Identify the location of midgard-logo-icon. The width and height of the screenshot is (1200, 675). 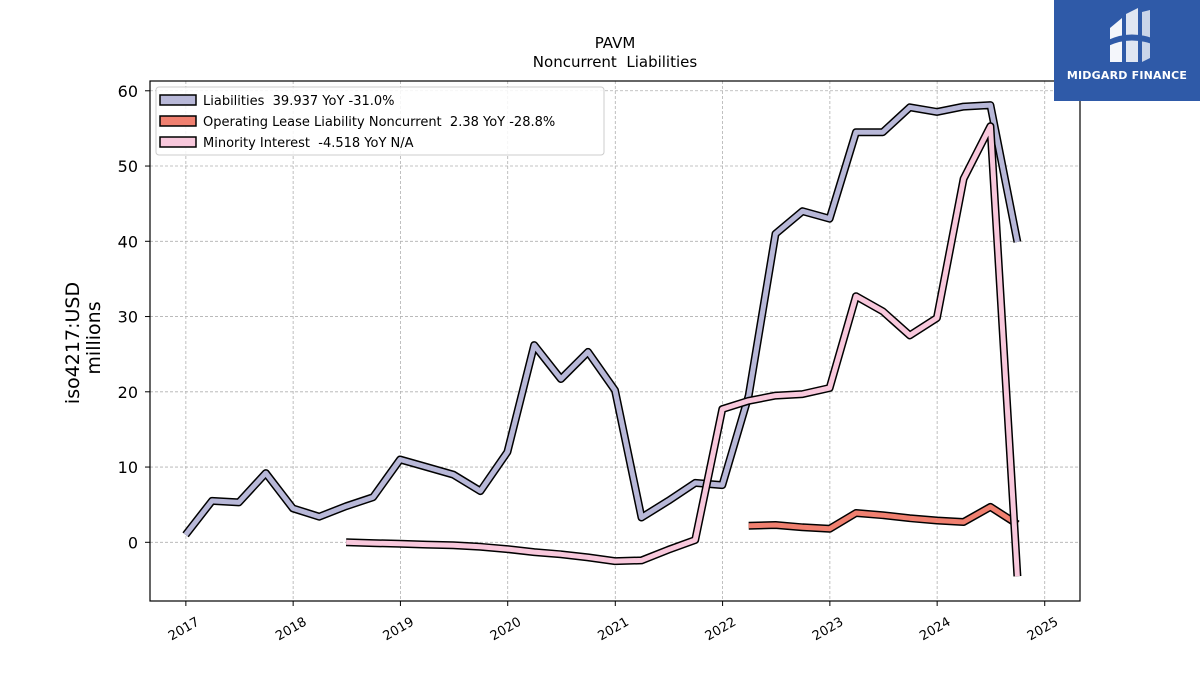
(1130, 35).